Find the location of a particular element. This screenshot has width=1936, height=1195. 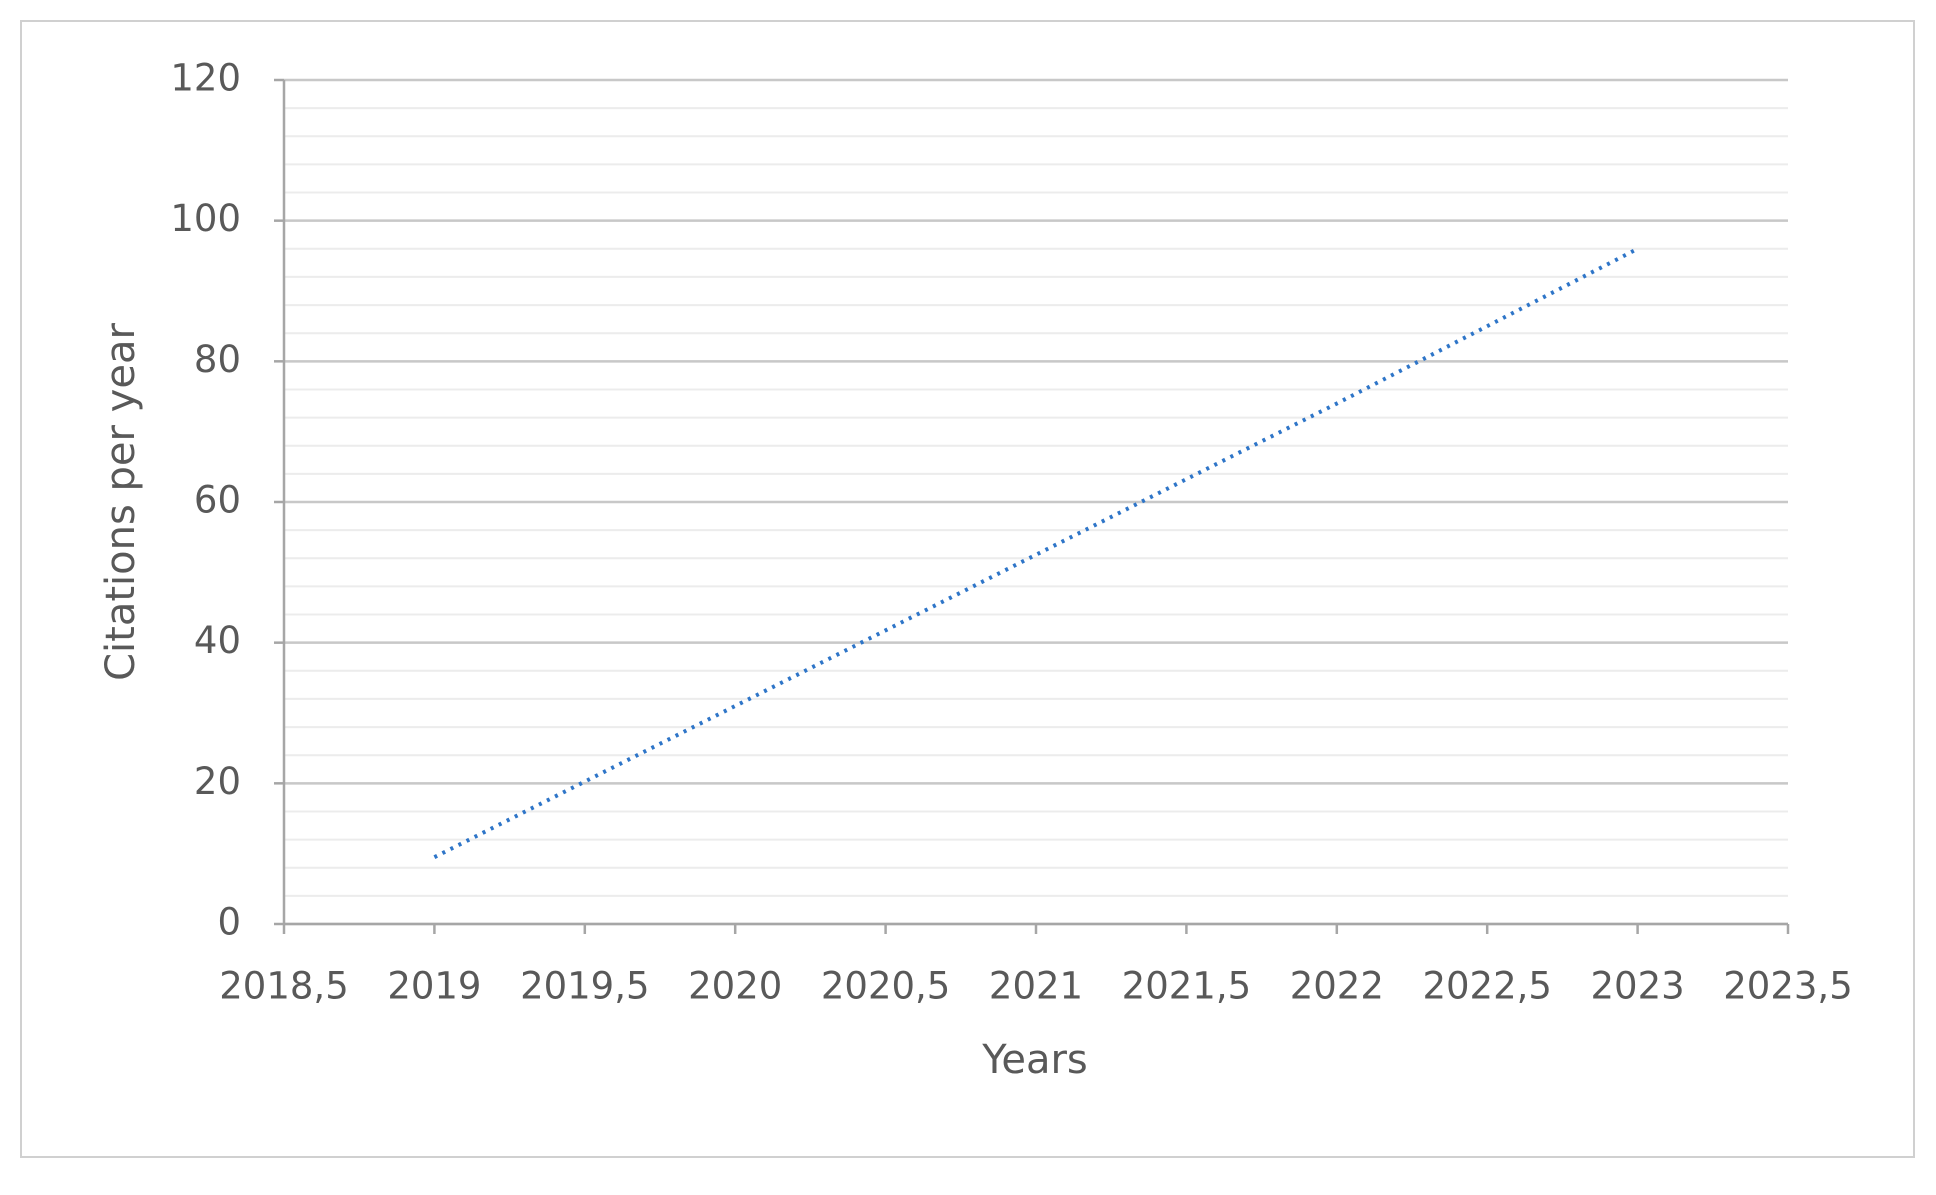

x-tick-label: 2021 is located at coordinates (1036, 986).